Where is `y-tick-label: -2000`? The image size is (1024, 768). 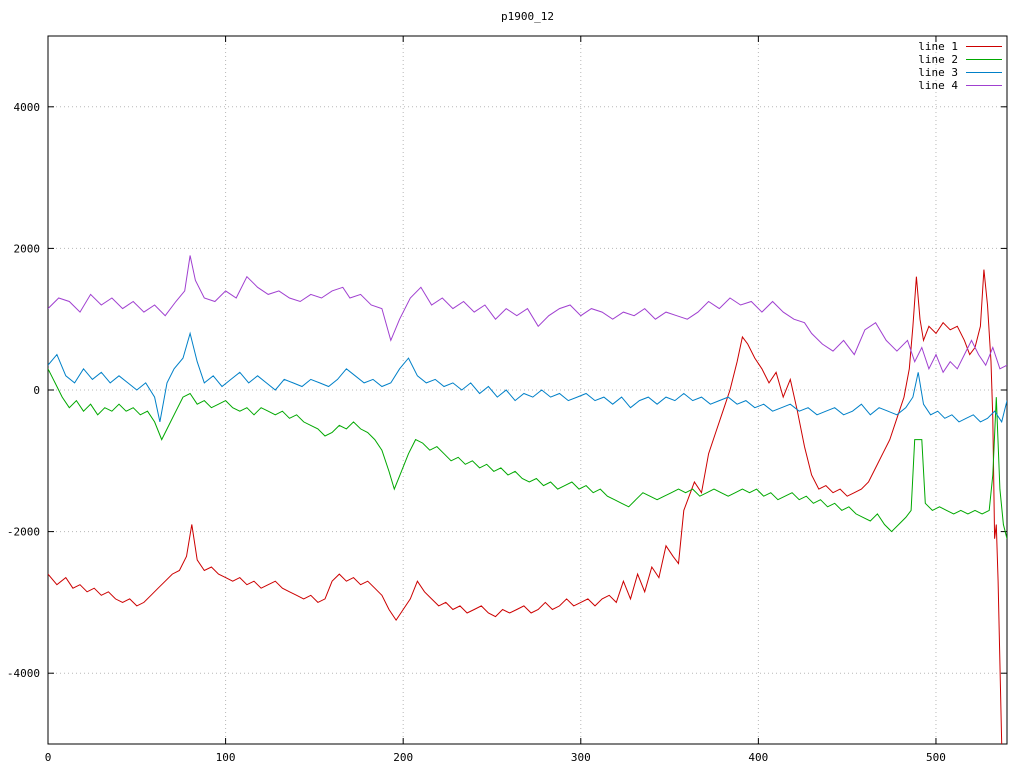 y-tick-label: -2000 is located at coordinates (23, 532).